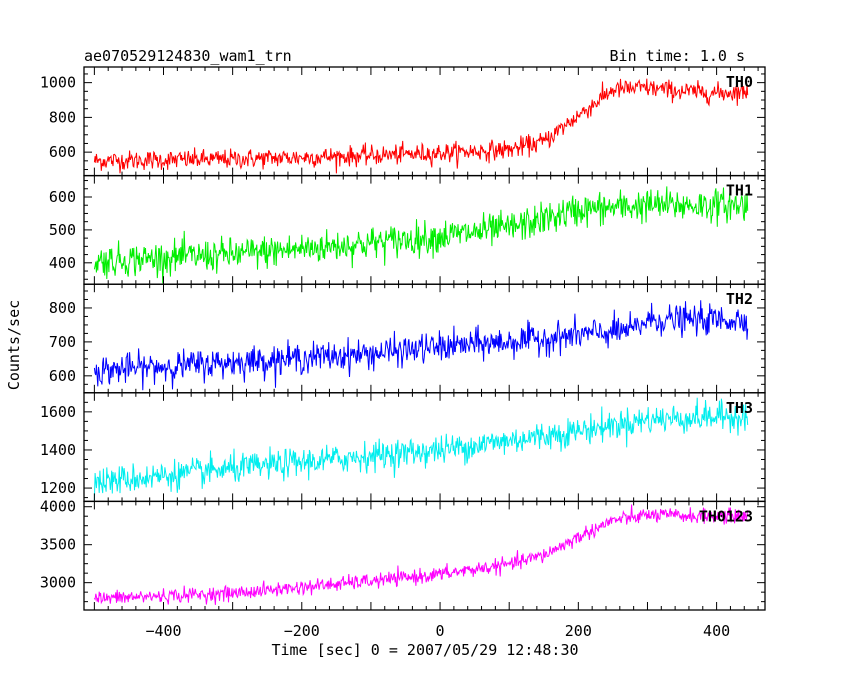 This screenshot has height=680, width=850. What do you see at coordinates (739, 191) in the screenshot?
I see `panel-label: TH1` at bounding box center [739, 191].